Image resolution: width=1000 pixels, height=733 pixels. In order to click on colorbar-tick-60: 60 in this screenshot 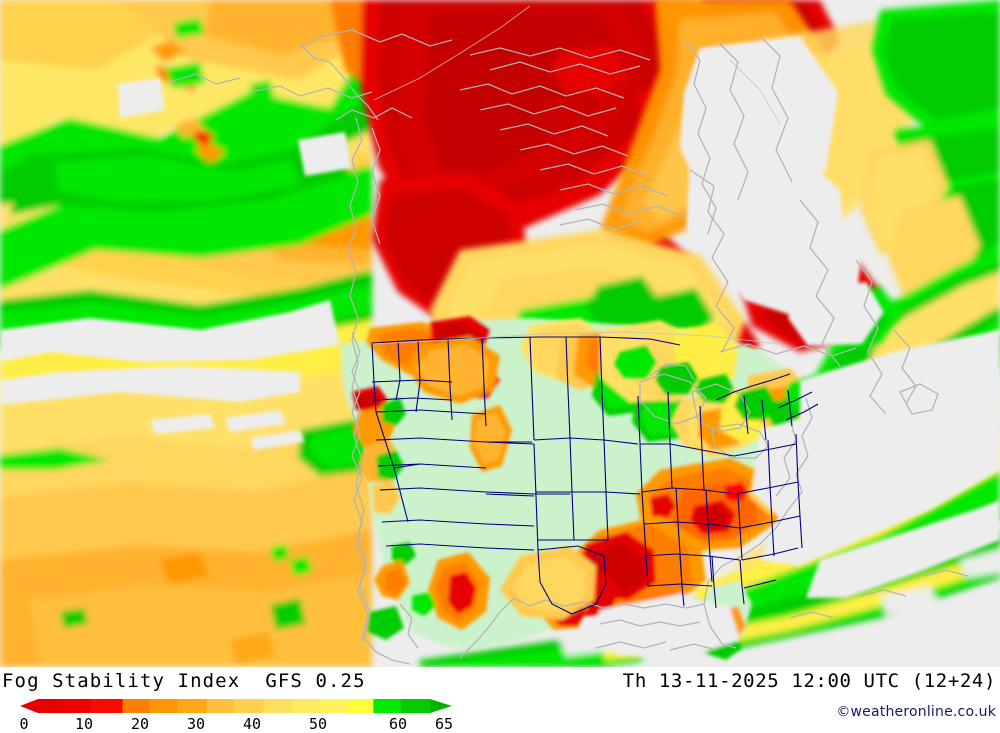, I will do `click(398, 724)`.